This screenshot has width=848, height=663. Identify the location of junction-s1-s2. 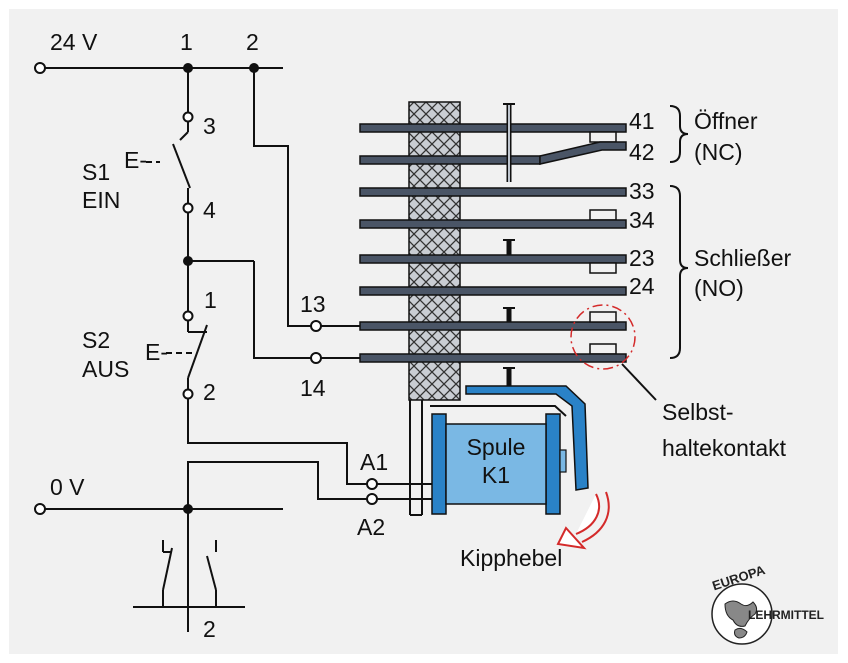
(188, 261).